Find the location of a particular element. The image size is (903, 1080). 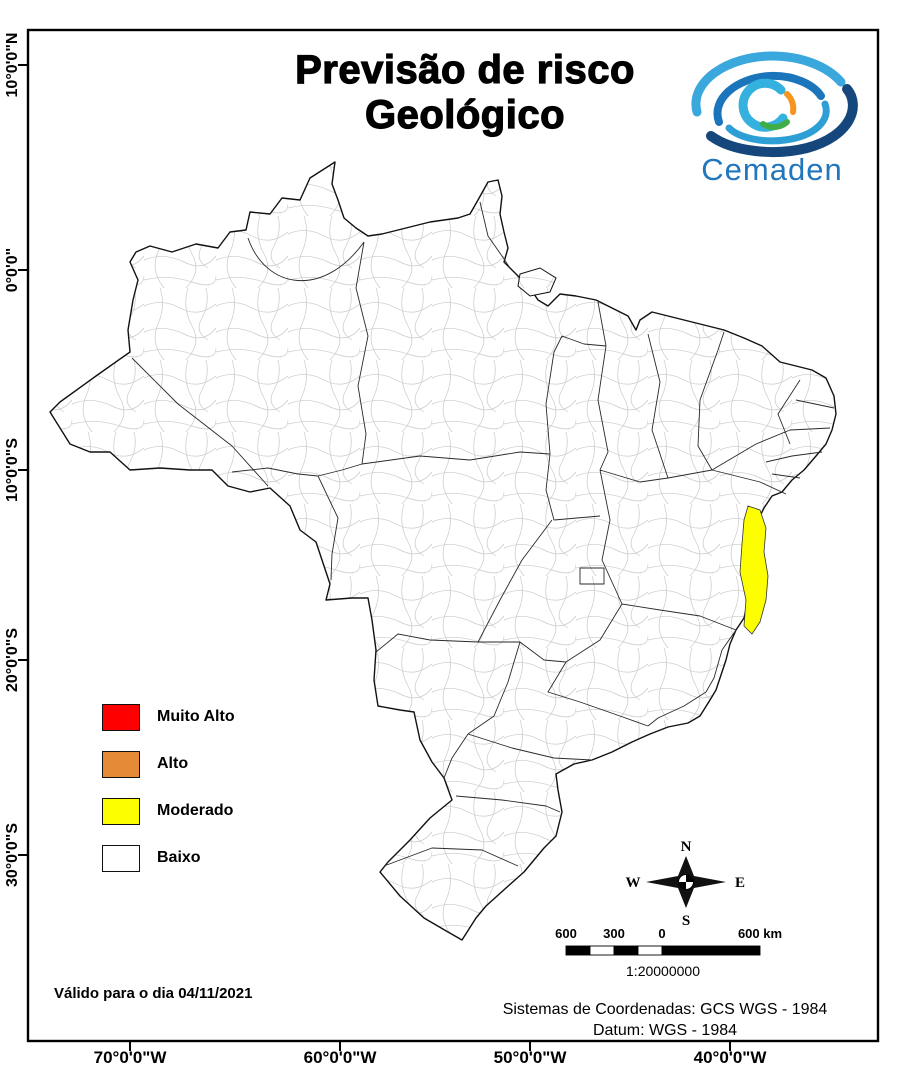

legend-item-alto: Alto is located at coordinates (168, 764).